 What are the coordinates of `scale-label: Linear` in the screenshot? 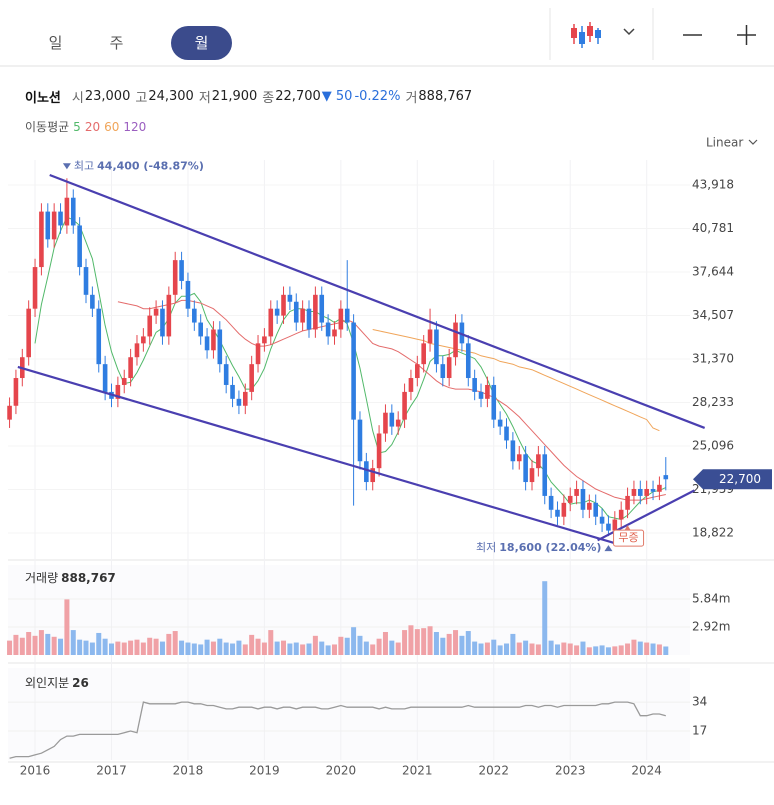 It's located at (724, 143).